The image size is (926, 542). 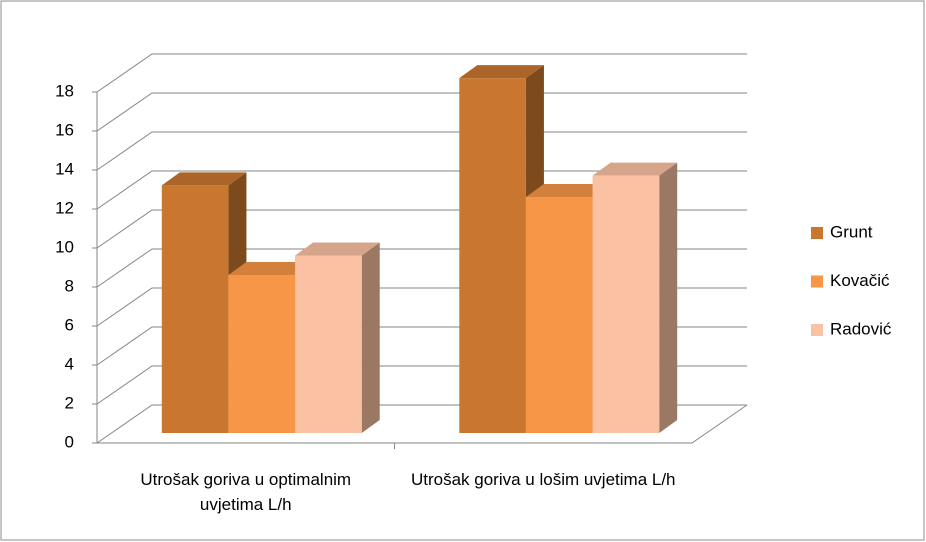 What do you see at coordinates (64, 207) in the screenshot?
I see `y-tick-label: 12` at bounding box center [64, 207].